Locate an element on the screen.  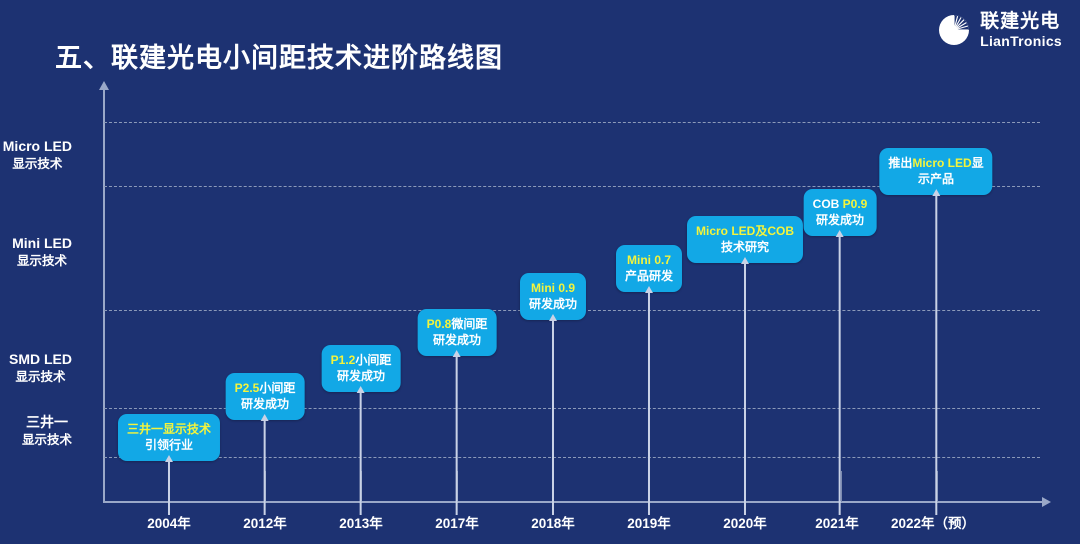
milestone-line1: P0.8微间距 is located at coordinates (457, 324).